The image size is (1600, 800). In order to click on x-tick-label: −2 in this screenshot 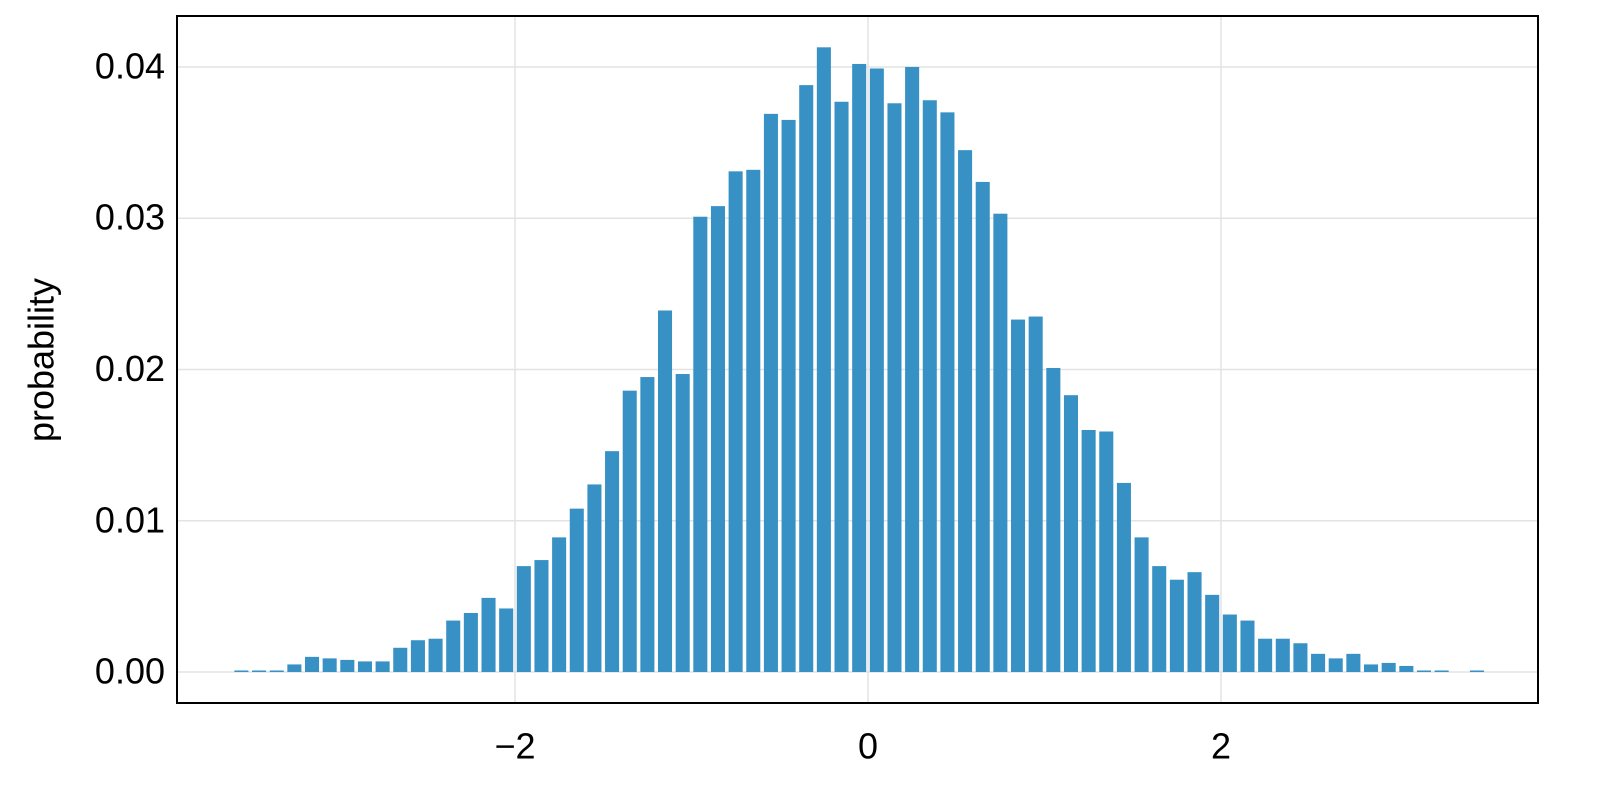, I will do `click(514, 746)`.